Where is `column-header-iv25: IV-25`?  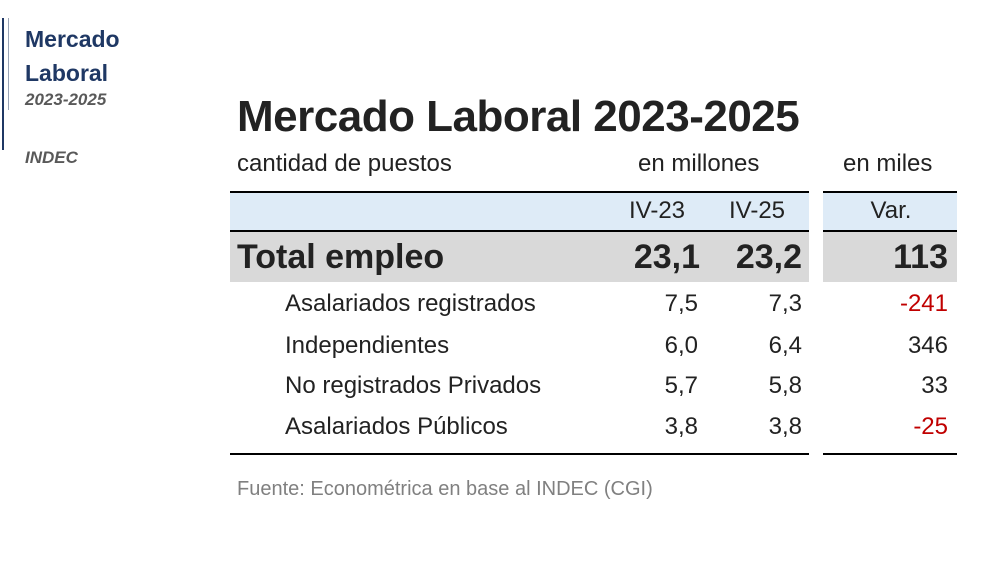
column-header-iv25: IV-25 is located at coordinates (757, 210).